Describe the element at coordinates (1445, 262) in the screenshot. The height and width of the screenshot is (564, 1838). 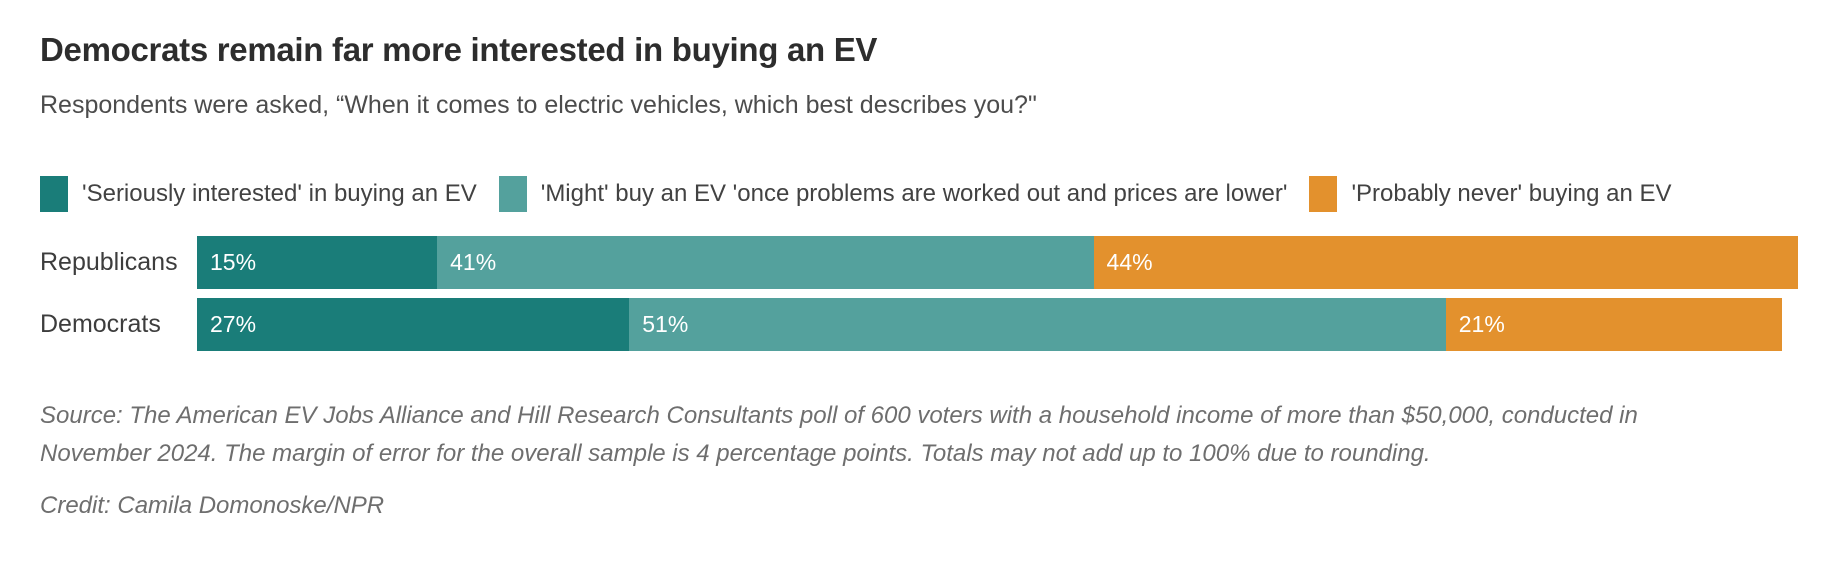
I see `bar-segment: 44%` at that location.